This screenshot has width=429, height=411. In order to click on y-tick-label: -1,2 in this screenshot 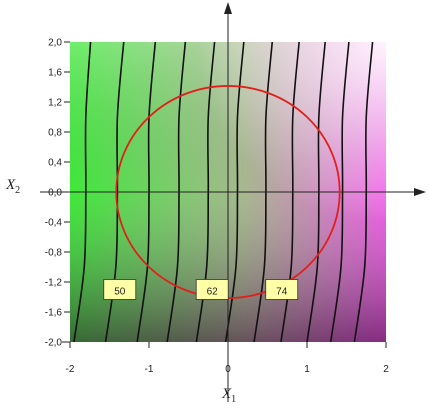, I will do `click(54, 283)`.